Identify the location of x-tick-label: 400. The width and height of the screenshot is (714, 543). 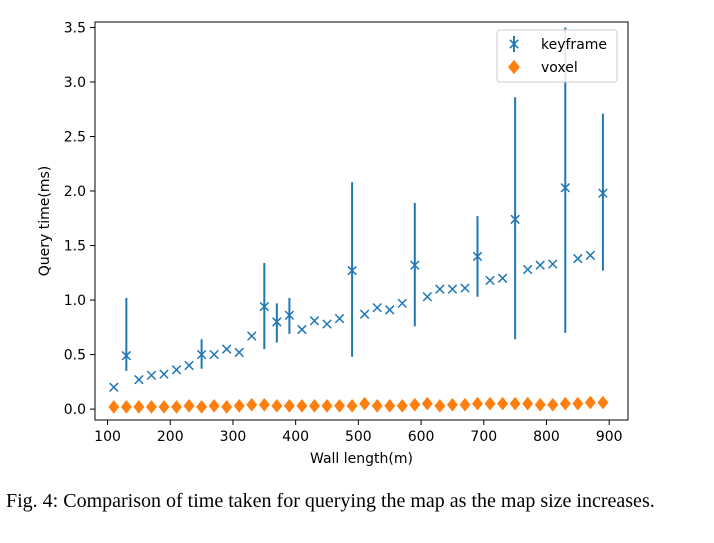
(295, 437).